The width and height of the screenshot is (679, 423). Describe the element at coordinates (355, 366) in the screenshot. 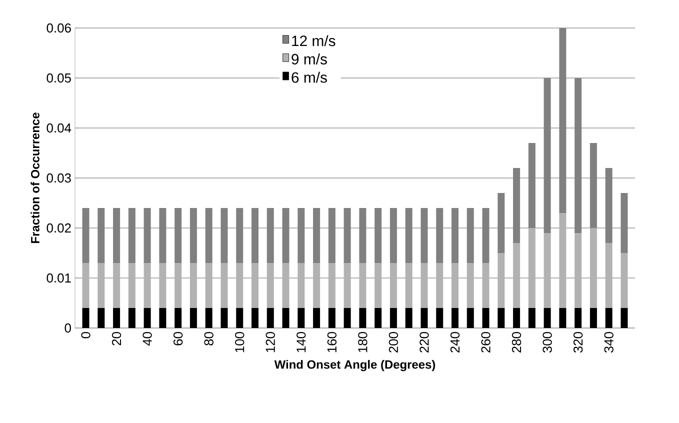

I see `x-axis-title: Wind Onset Angle (Degrees)` at that location.